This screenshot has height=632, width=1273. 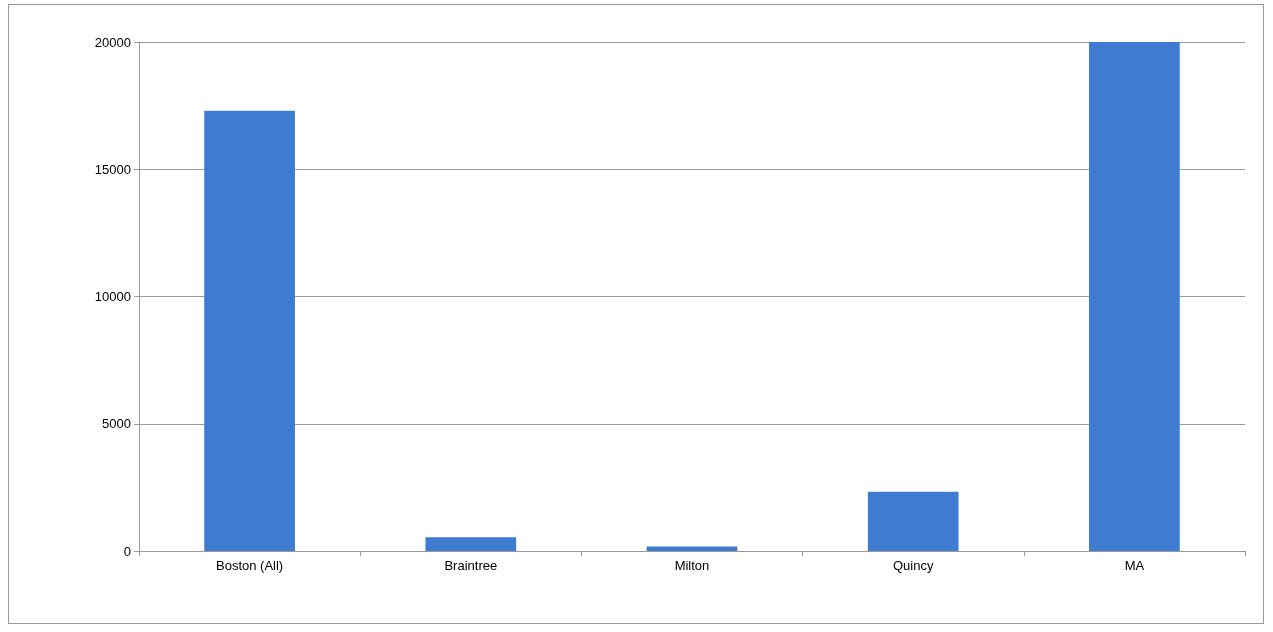 What do you see at coordinates (913, 565) in the screenshot?
I see `x-tick-label: Quincy` at bounding box center [913, 565].